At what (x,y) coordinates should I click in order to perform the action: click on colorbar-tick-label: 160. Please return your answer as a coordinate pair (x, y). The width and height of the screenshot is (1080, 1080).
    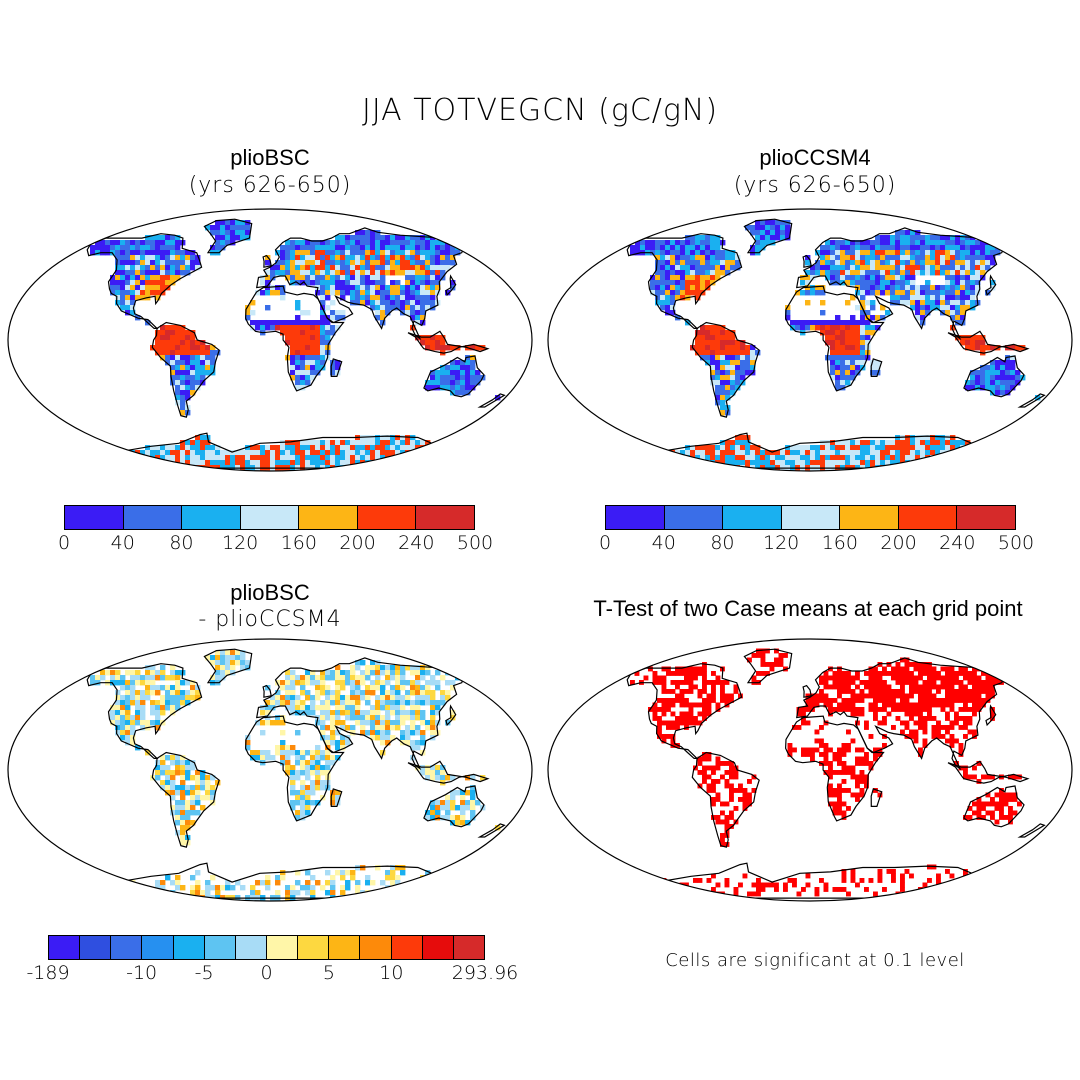
    Looking at the image, I should click on (298, 543).